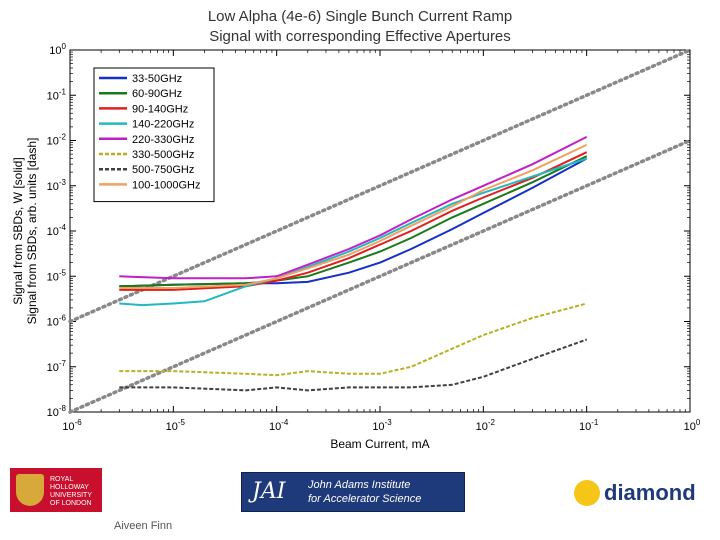  Describe the element at coordinates (57, 411) in the screenshot. I see `y-tick-label: 10⁻⁸` at that location.